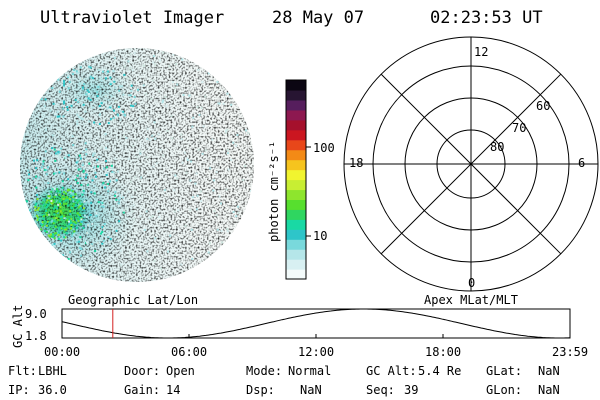  I want to click on door-label: Door:, so click(142, 371).